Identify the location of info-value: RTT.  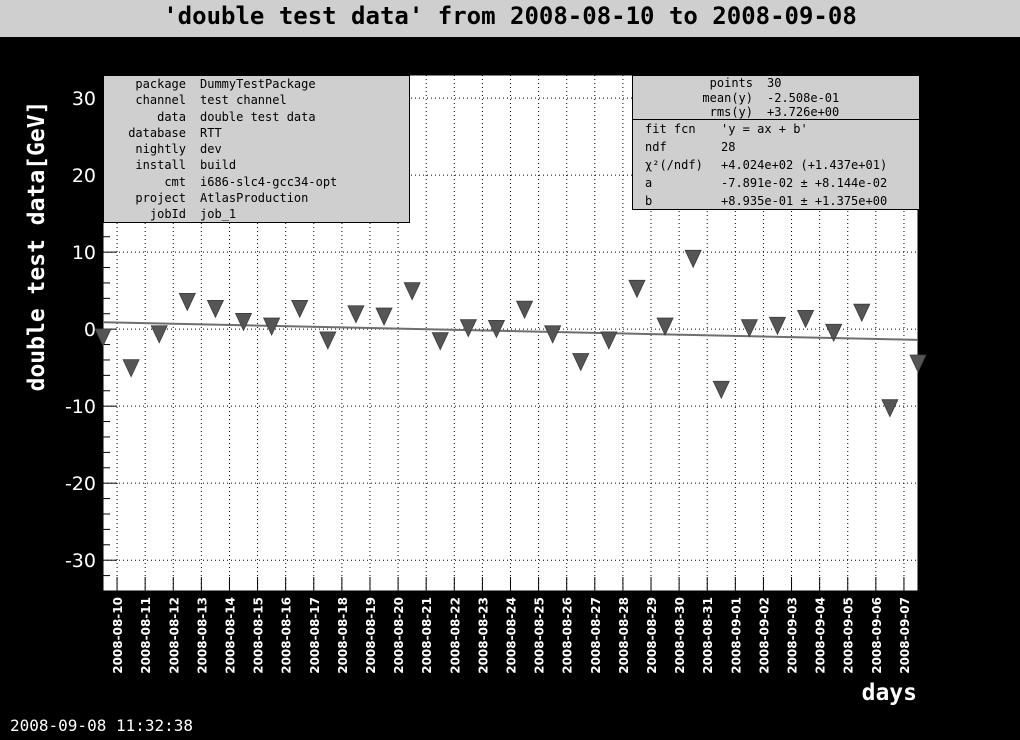
(211, 132).